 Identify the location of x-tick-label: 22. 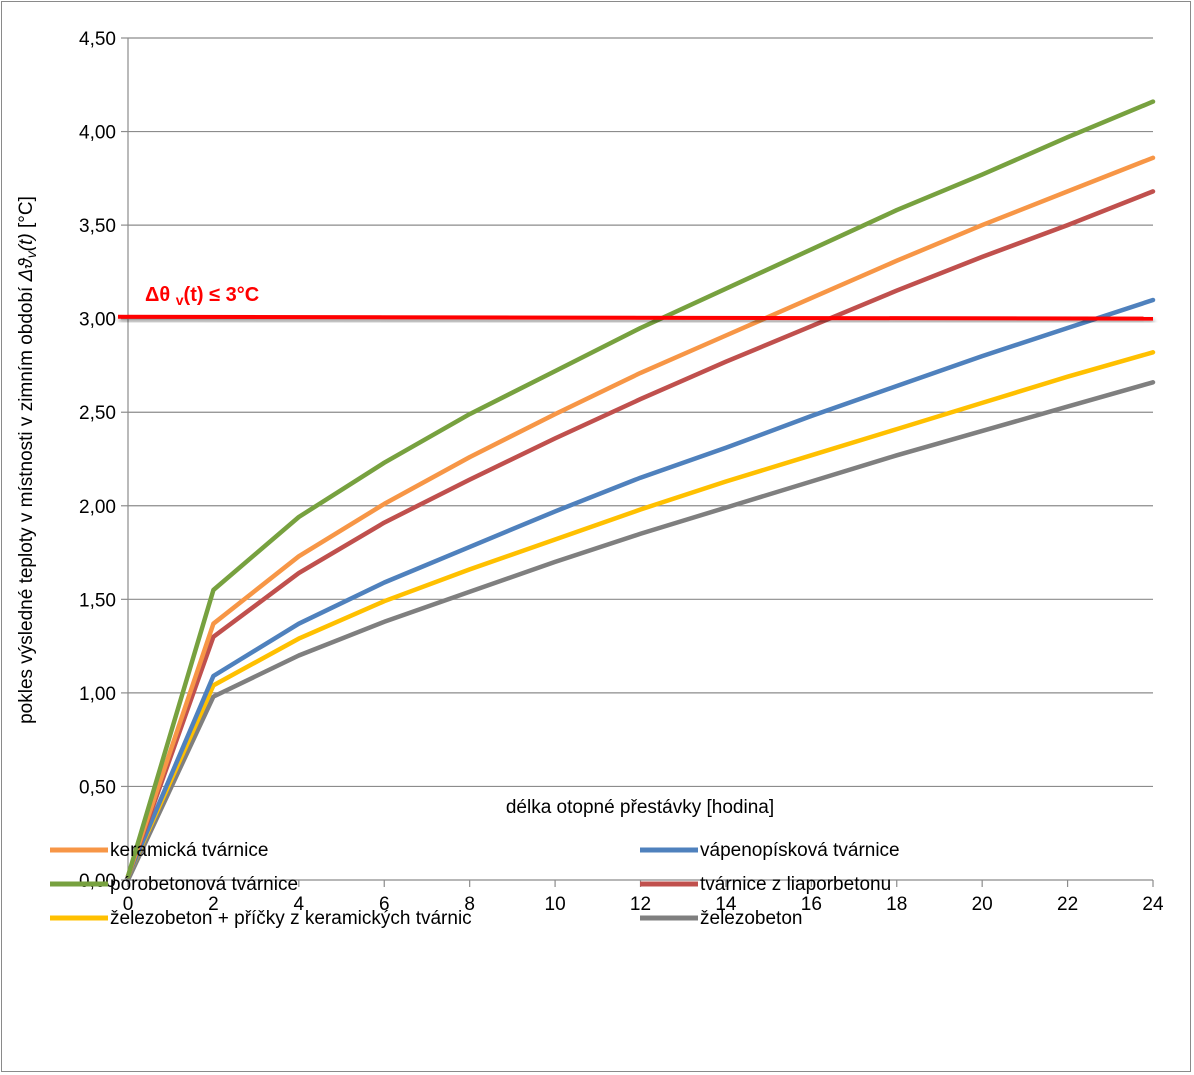
(1067, 904).